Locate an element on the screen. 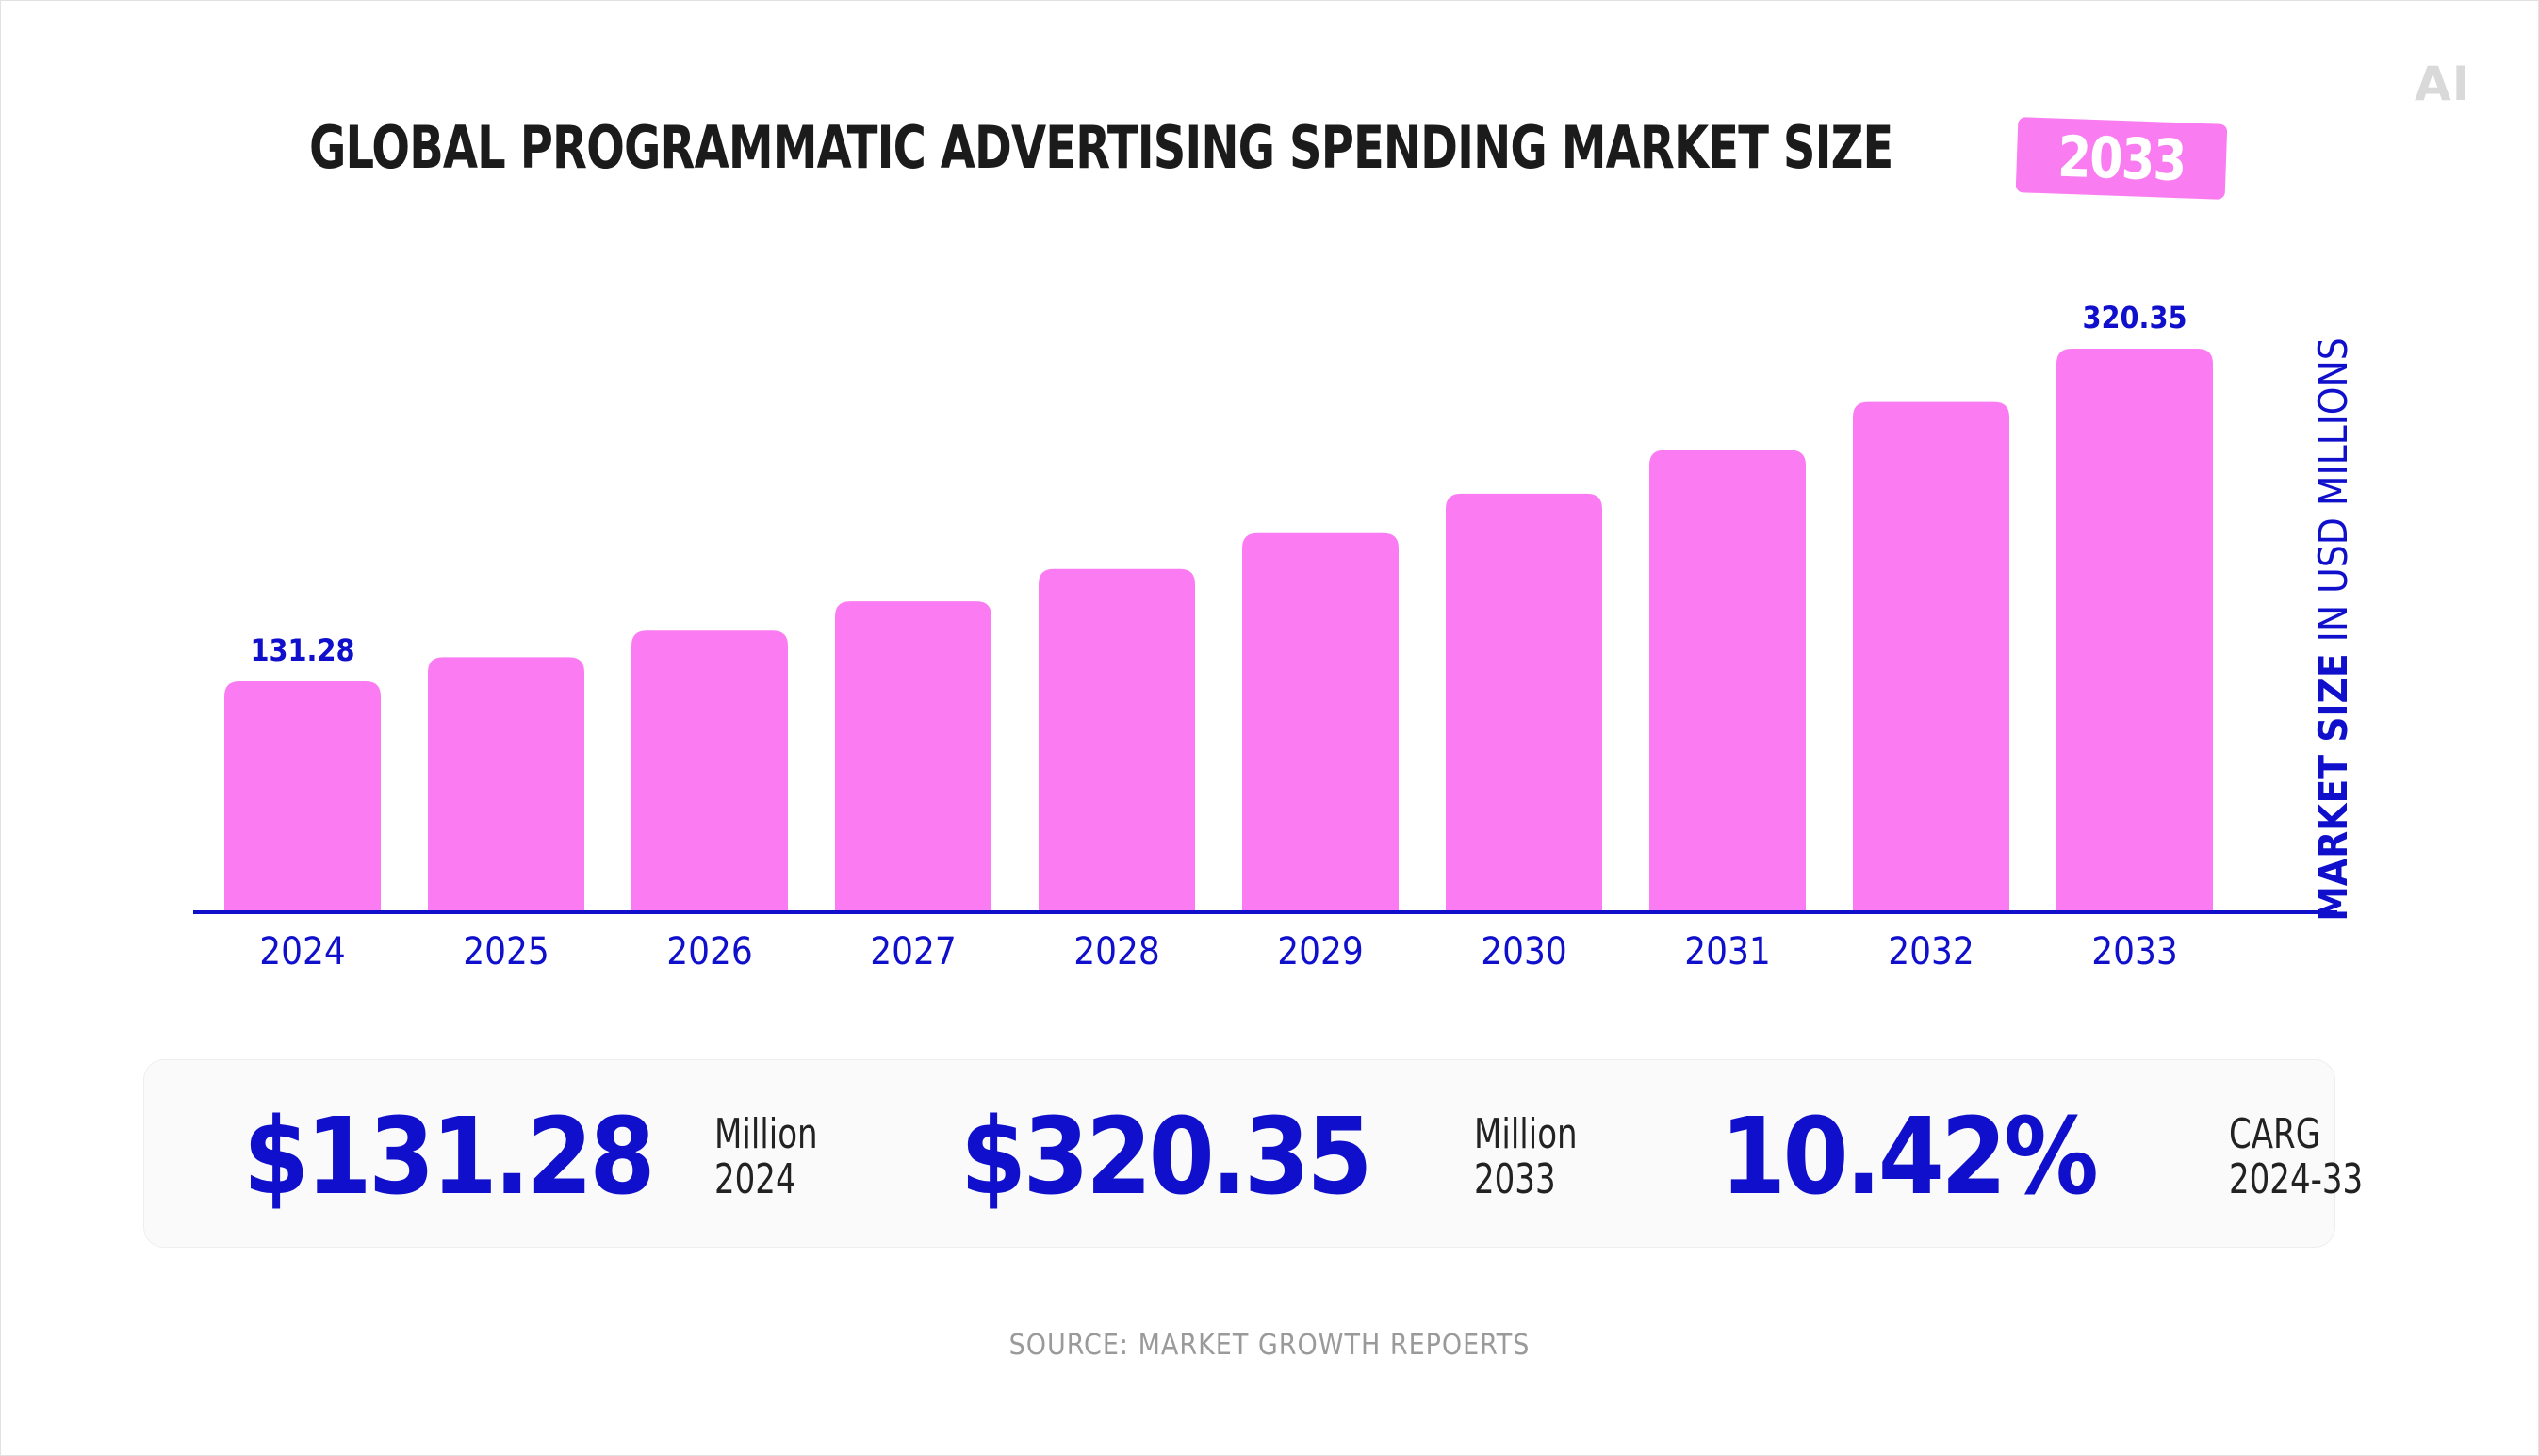 Image resolution: width=2539 pixels, height=1456 pixels. stat-value: 10.42% is located at coordinates (1909, 1157).